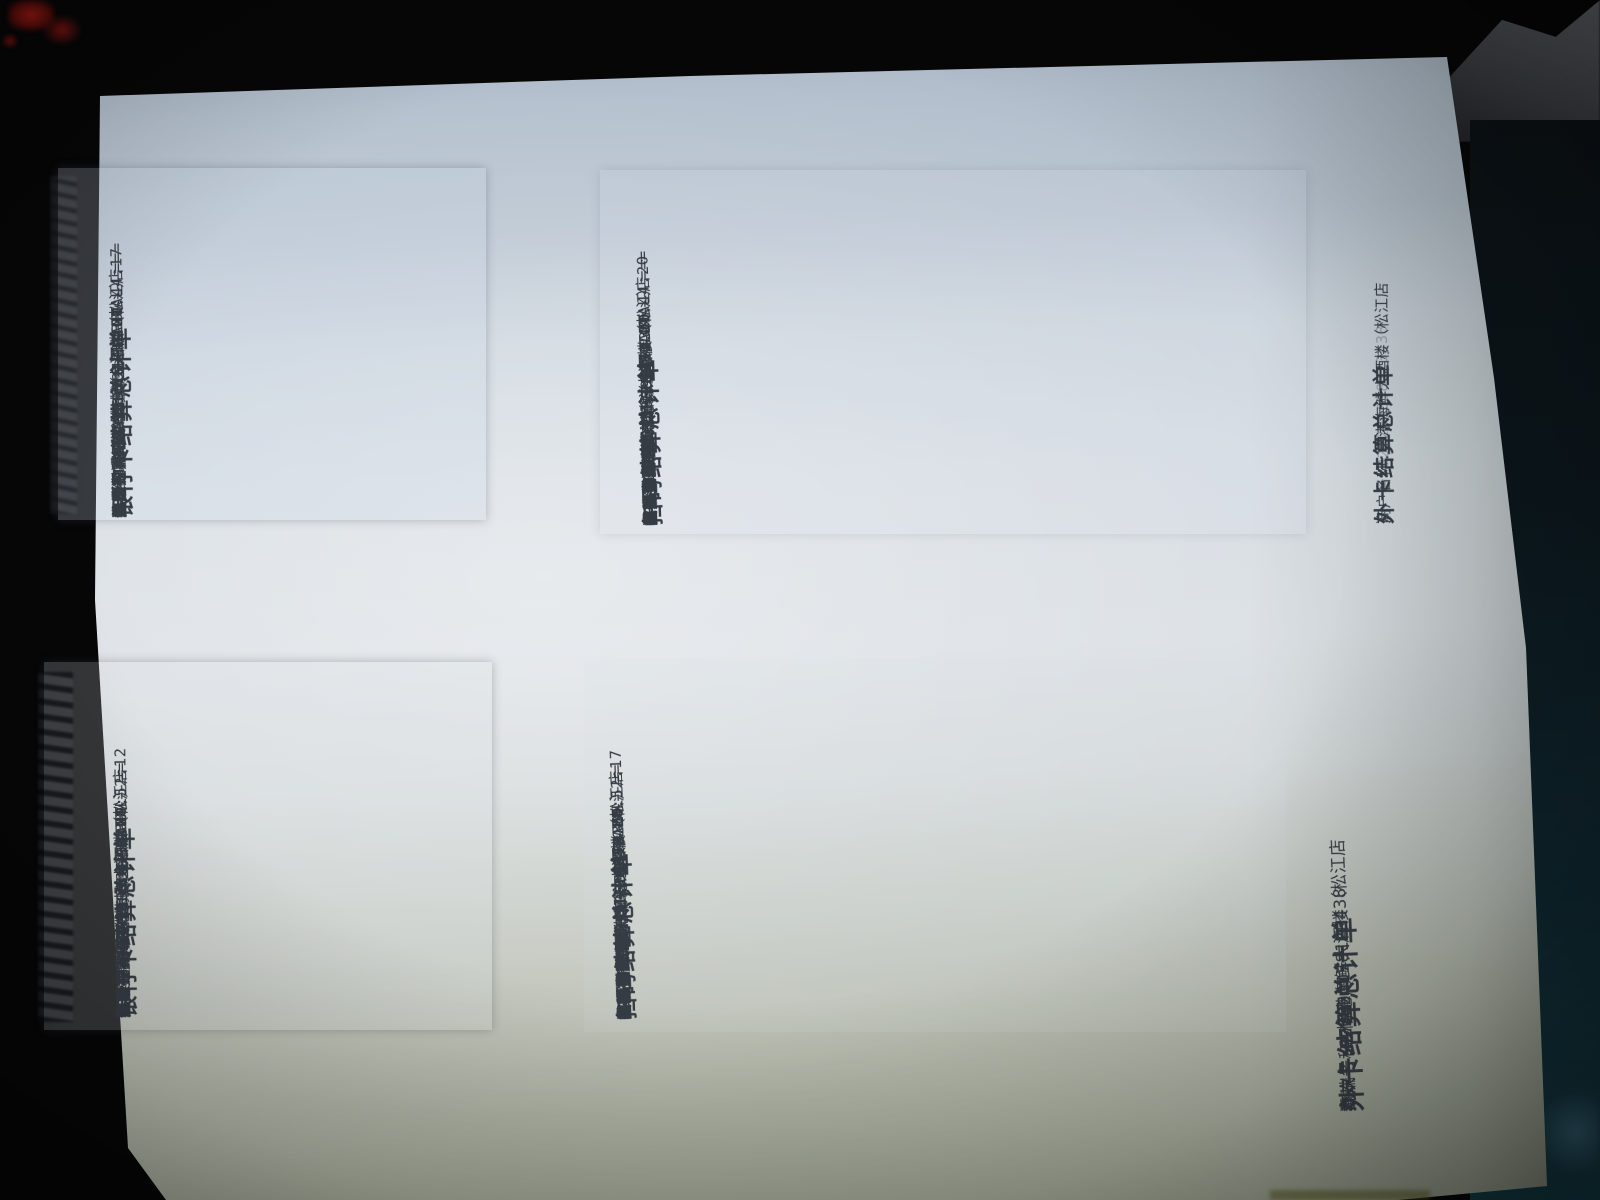  What do you see at coordinates (122, 841) in the screenshot?
I see `receipt-line: 4193.00` at bounding box center [122, 841].